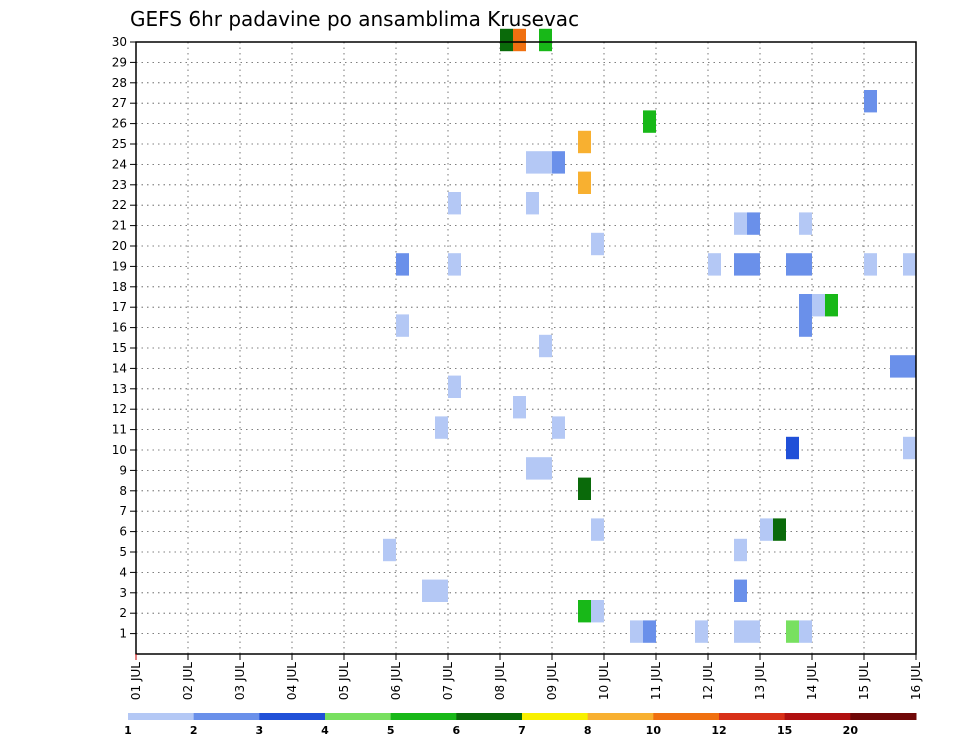 Image resolution: width=960 pixels, height=742 pixels. What do you see at coordinates (654, 730) in the screenshot?
I see `colorbar-label: 10` at bounding box center [654, 730].